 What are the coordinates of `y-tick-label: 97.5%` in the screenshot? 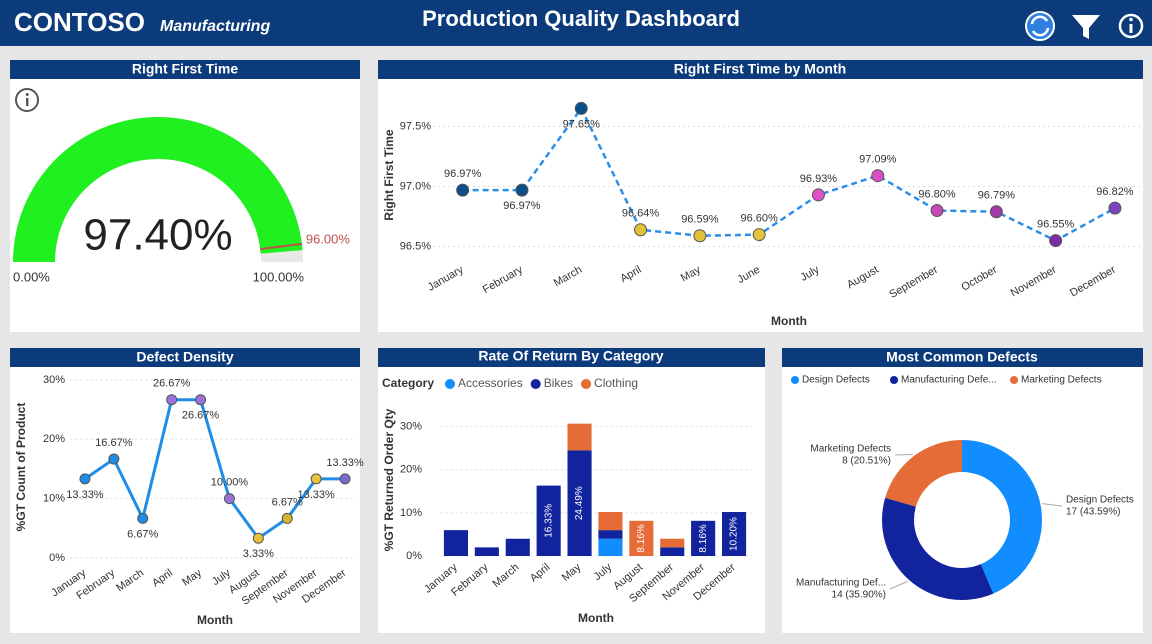 It's located at (415, 126).